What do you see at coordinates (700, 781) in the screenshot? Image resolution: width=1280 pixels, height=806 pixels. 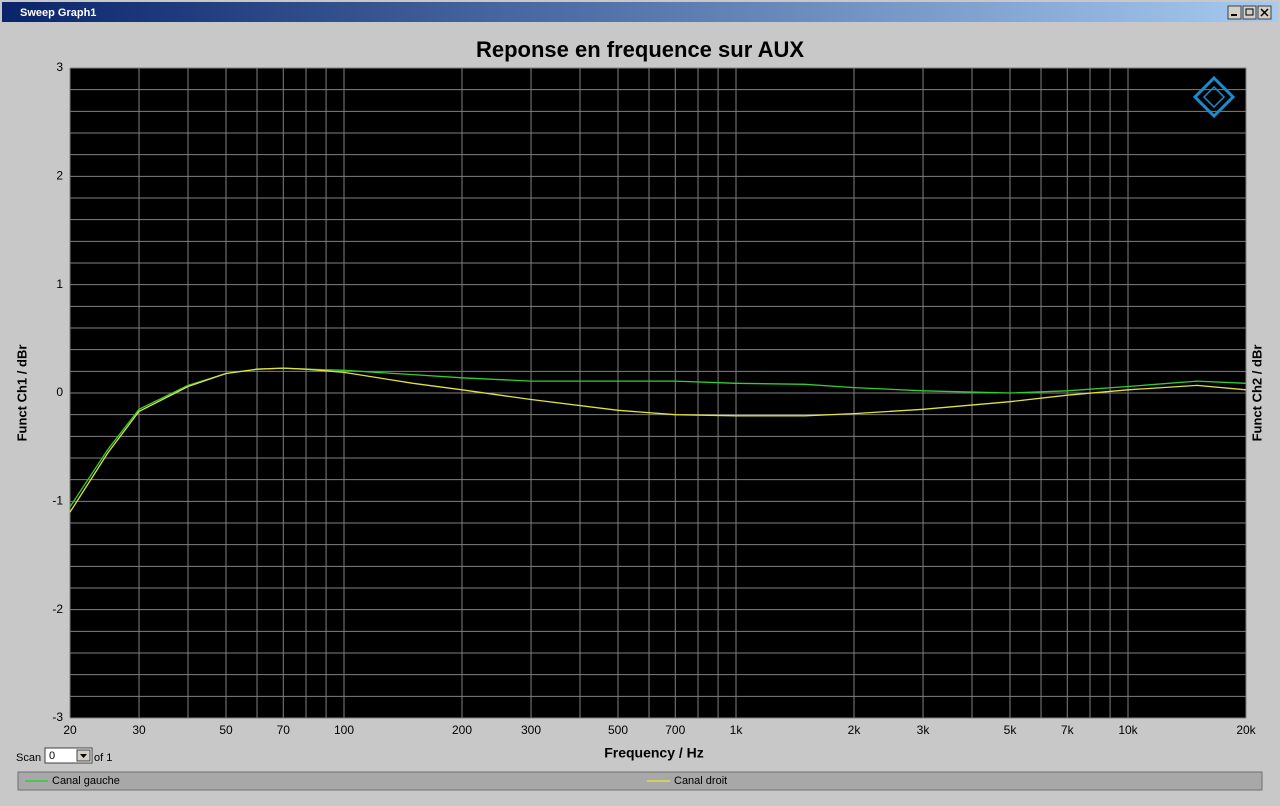 I see `legend-label: Canal droit` at bounding box center [700, 781].